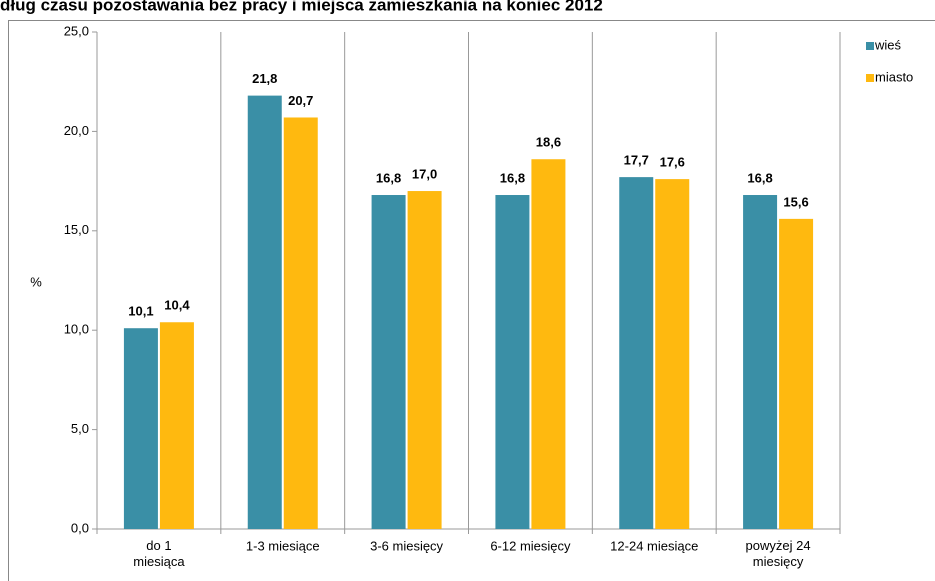 The image size is (935, 581). I want to click on x-tick-label: powyżej 24 miesięcy, so click(778, 553).